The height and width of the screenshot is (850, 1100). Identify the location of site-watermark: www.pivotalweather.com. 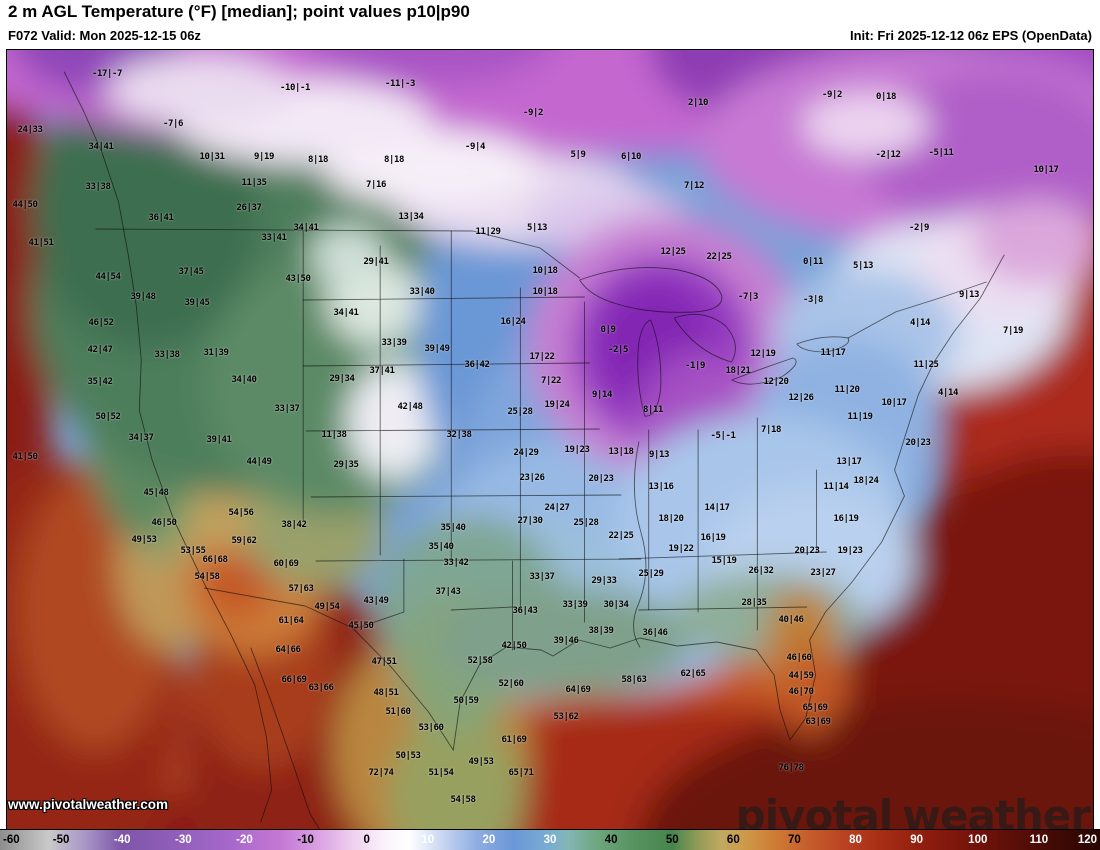
(88, 804).